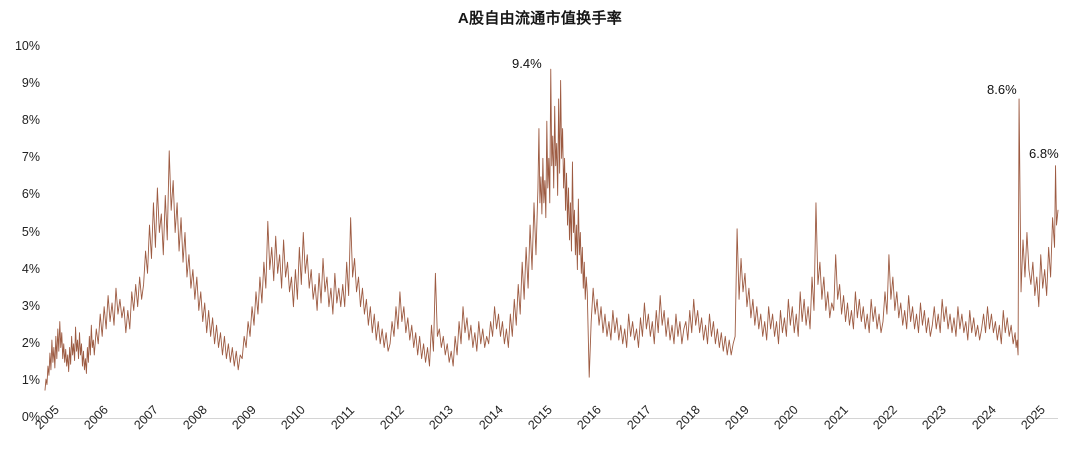  I want to click on x-tick-label: 2011, so click(342, 418).